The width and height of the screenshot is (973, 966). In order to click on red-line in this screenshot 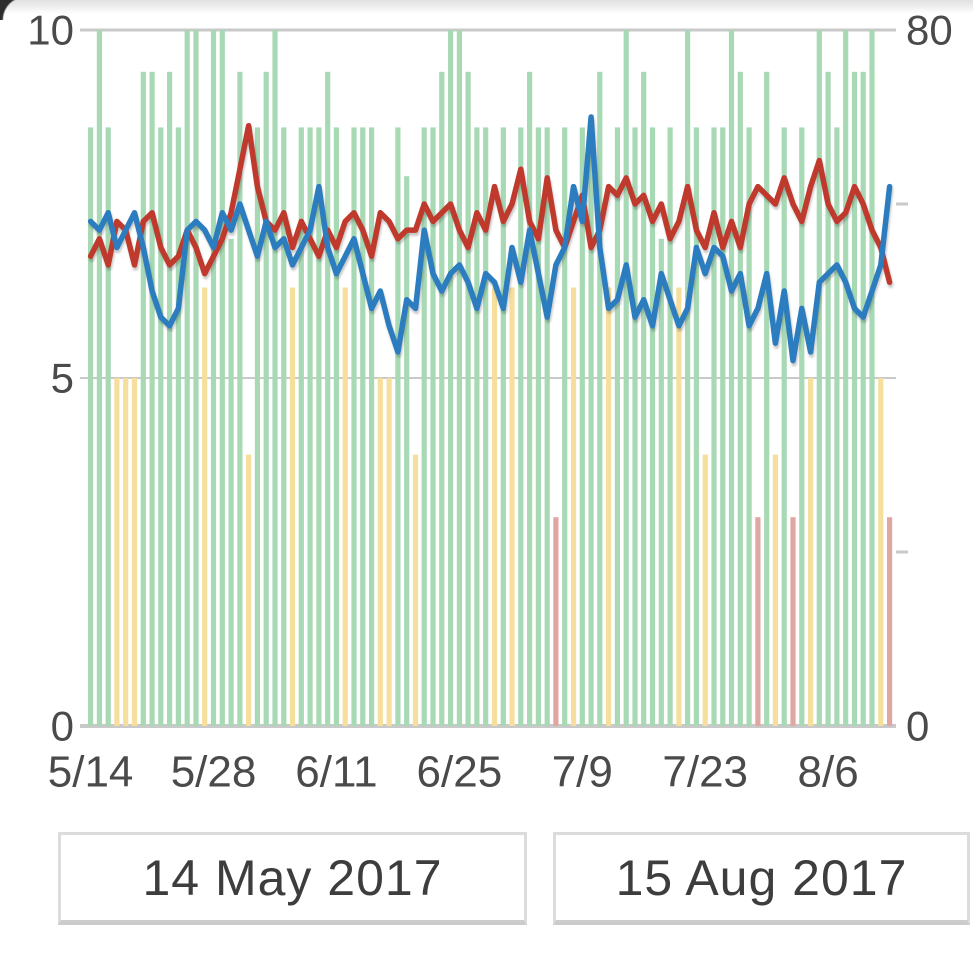, I will do `click(490, 204)`.